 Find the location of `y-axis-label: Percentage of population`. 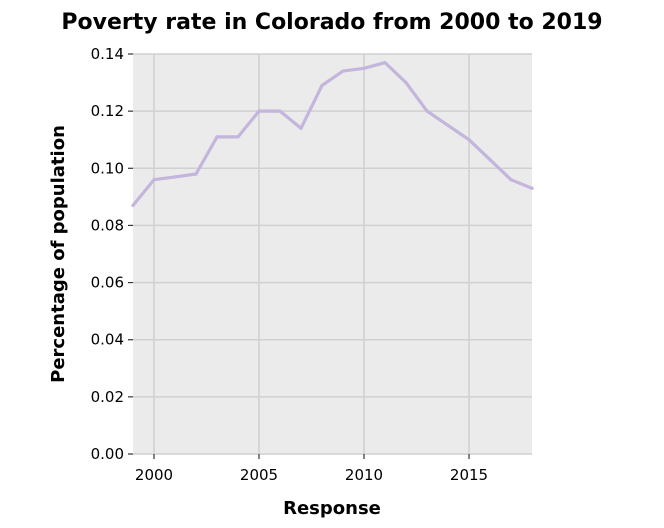

y-axis-label: Percentage of population is located at coordinates (58, 254).